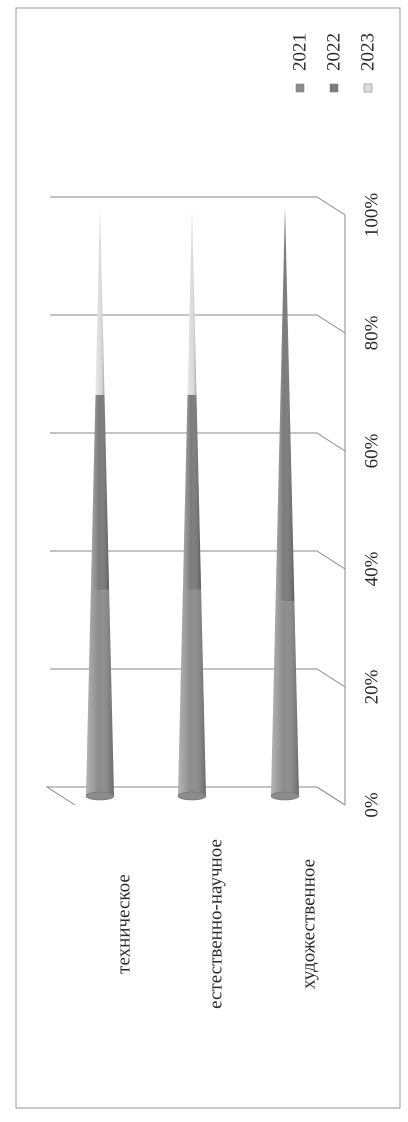  Describe the element at coordinates (372, 450) in the screenshot. I see `tick-label: 60%` at that location.